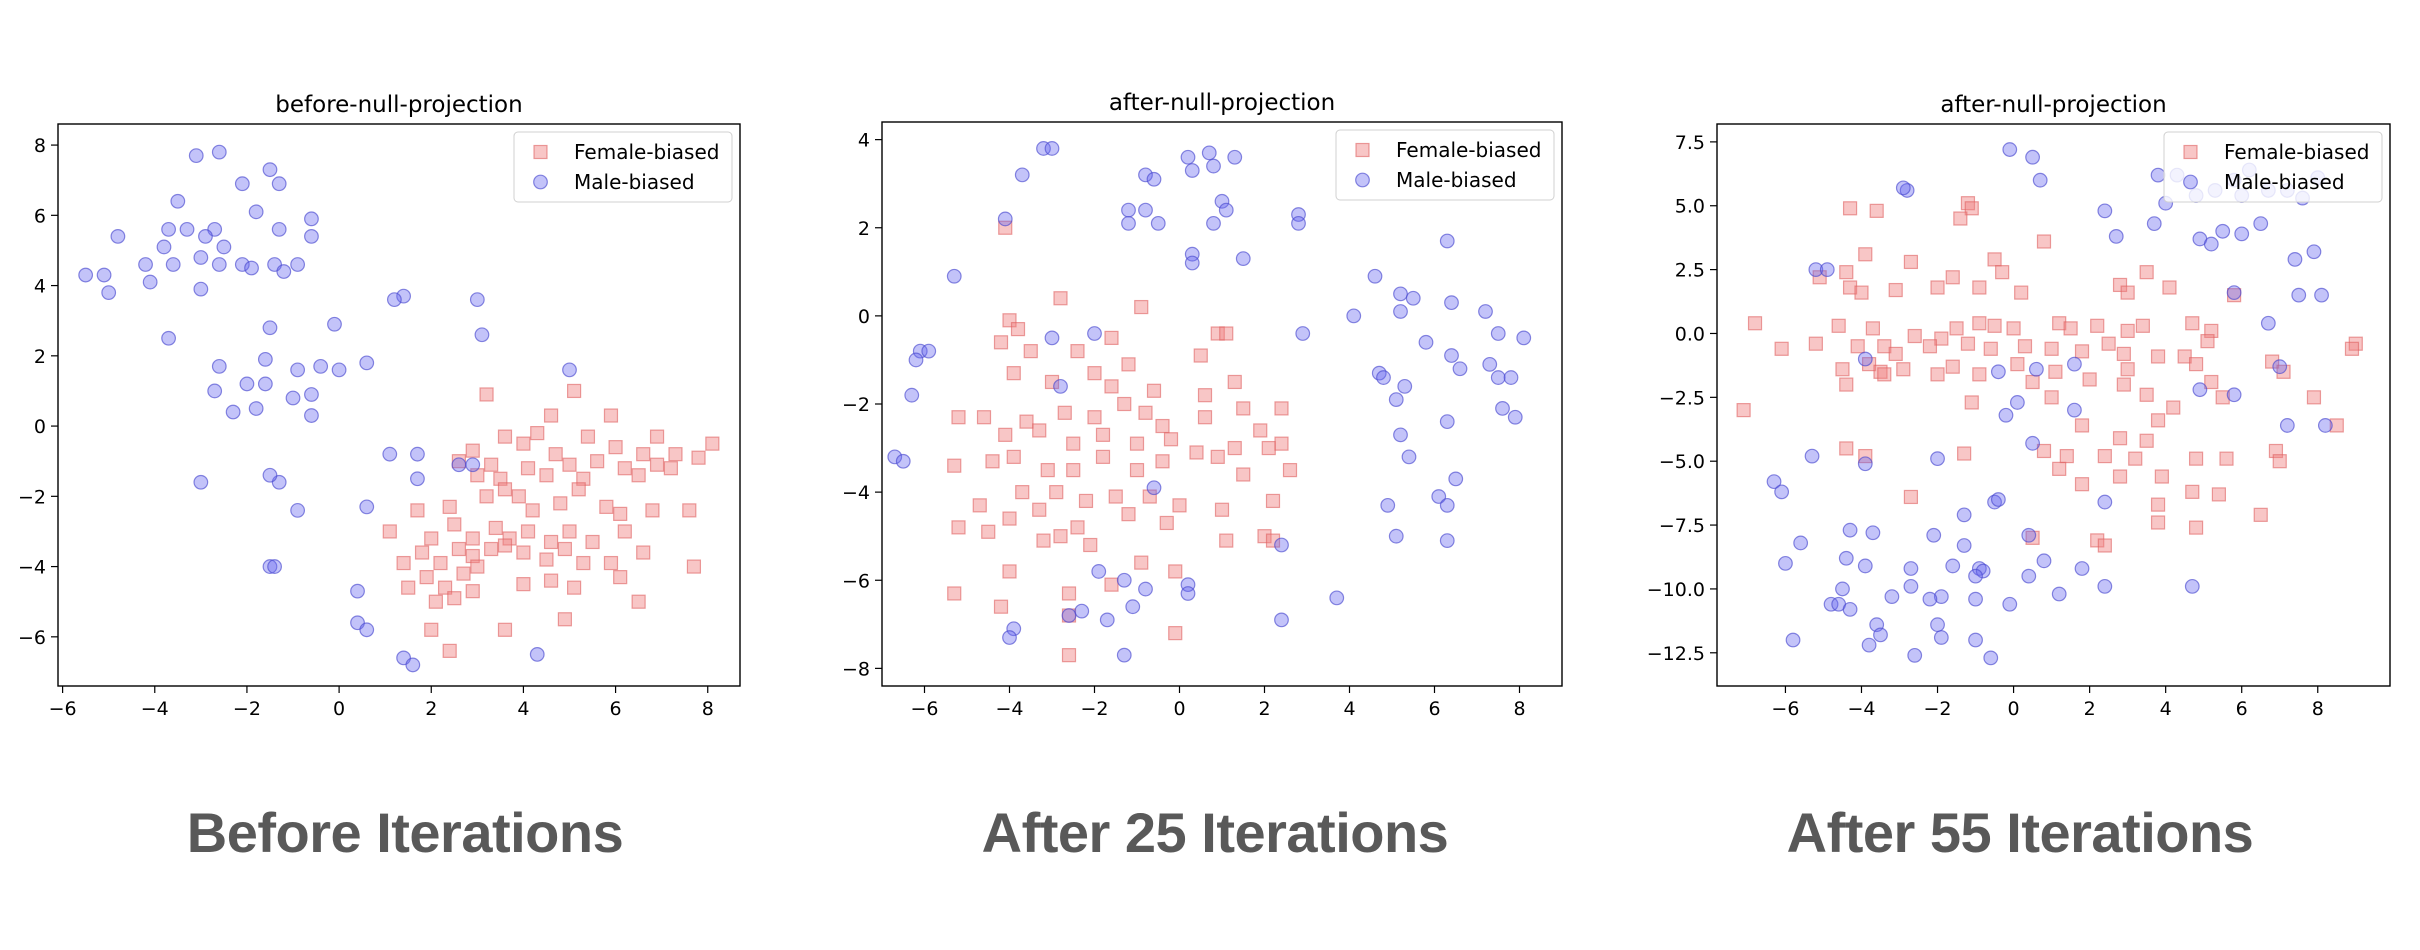 The image size is (2420, 950). I want to click on caption-after-55: After 55 Iterations, so click(2020, 832).